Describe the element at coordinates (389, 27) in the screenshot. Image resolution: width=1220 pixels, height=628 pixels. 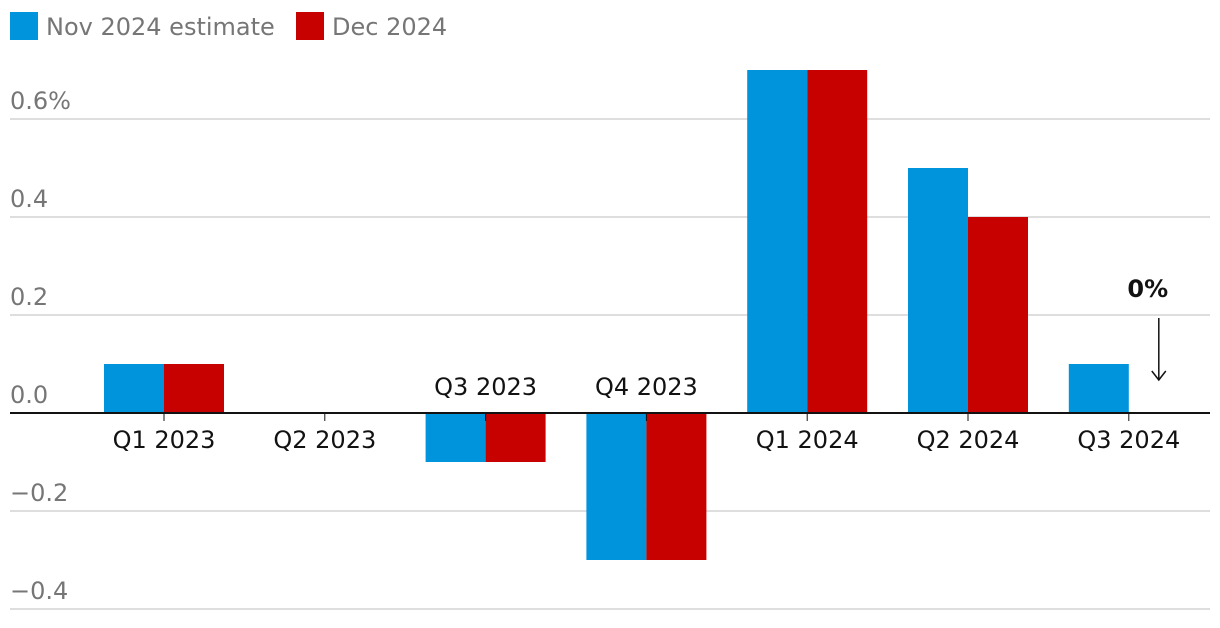
I see `legend-label-dec-2024: Dec 2024` at that location.